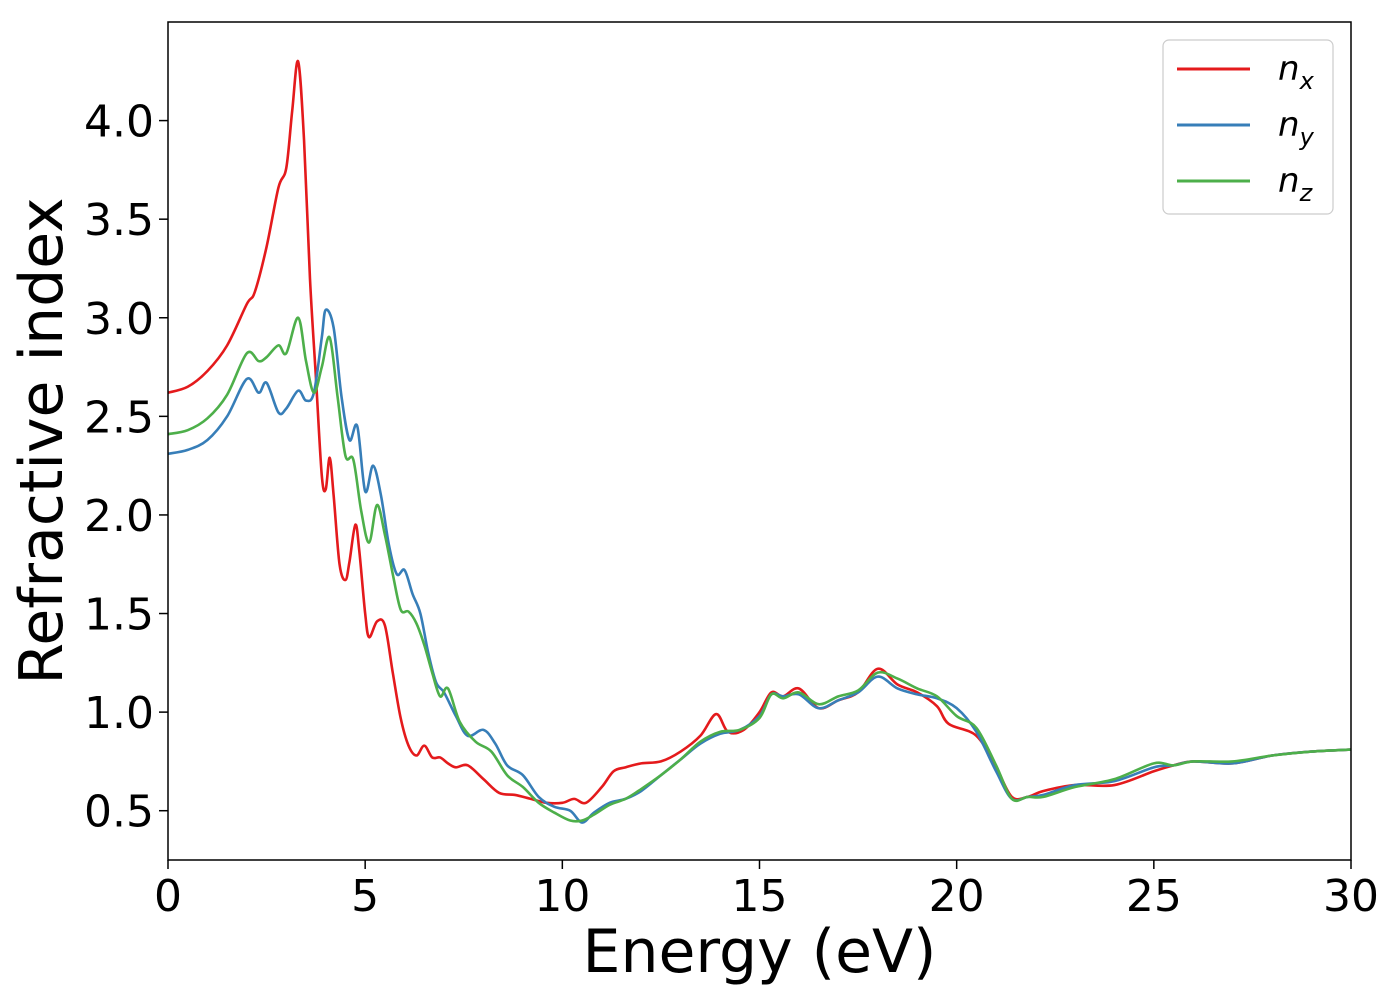 Image resolution: width=1400 pixels, height=1005 pixels. What do you see at coordinates (760, 896) in the screenshot?
I see `x-tick-label: 15` at bounding box center [760, 896].